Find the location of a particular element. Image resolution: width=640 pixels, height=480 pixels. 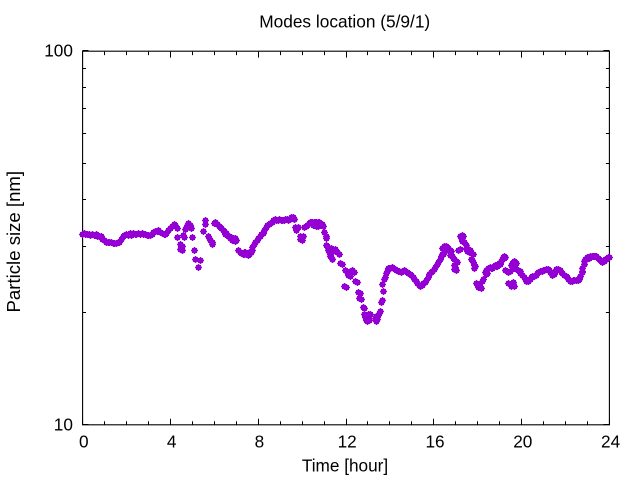

svg-text: 16 is located at coordinates (434, 441).